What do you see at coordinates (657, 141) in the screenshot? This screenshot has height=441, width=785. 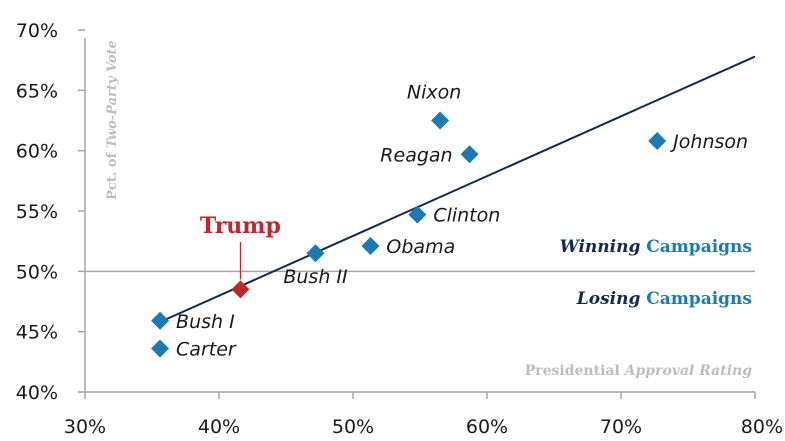 I see `point-johnson` at bounding box center [657, 141].